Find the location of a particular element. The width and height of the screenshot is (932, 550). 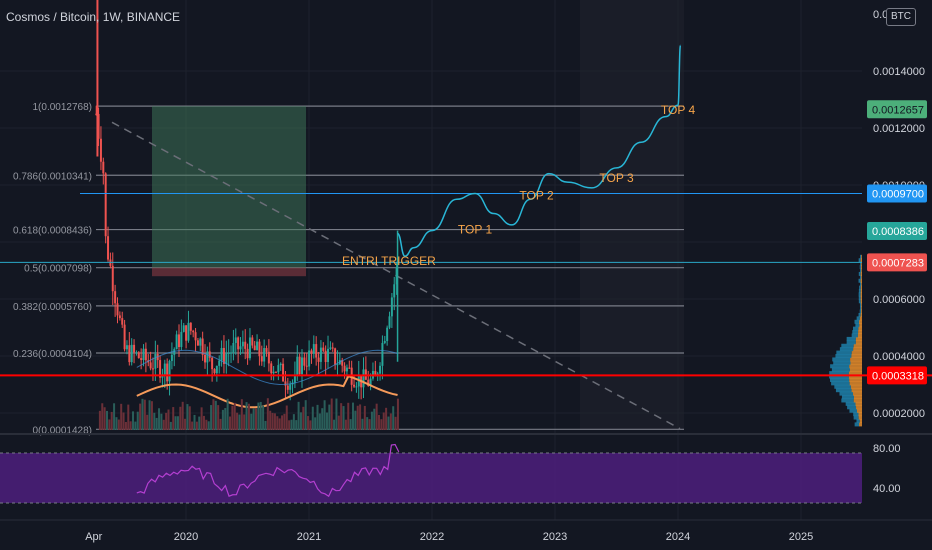

time-tick: 2020 is located at coordinates (186, 537).